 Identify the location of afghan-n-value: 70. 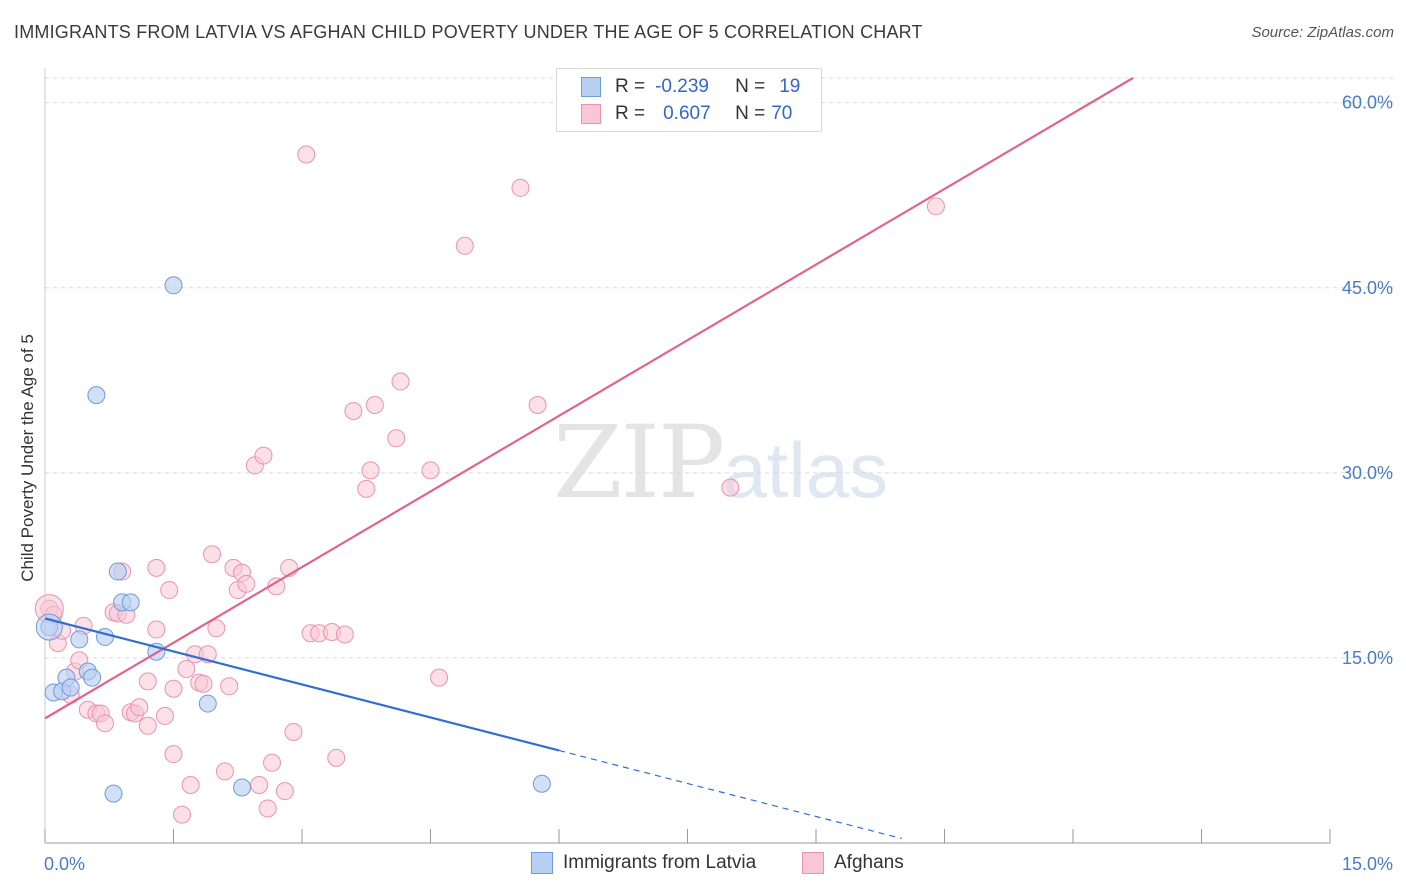
(782, 113).